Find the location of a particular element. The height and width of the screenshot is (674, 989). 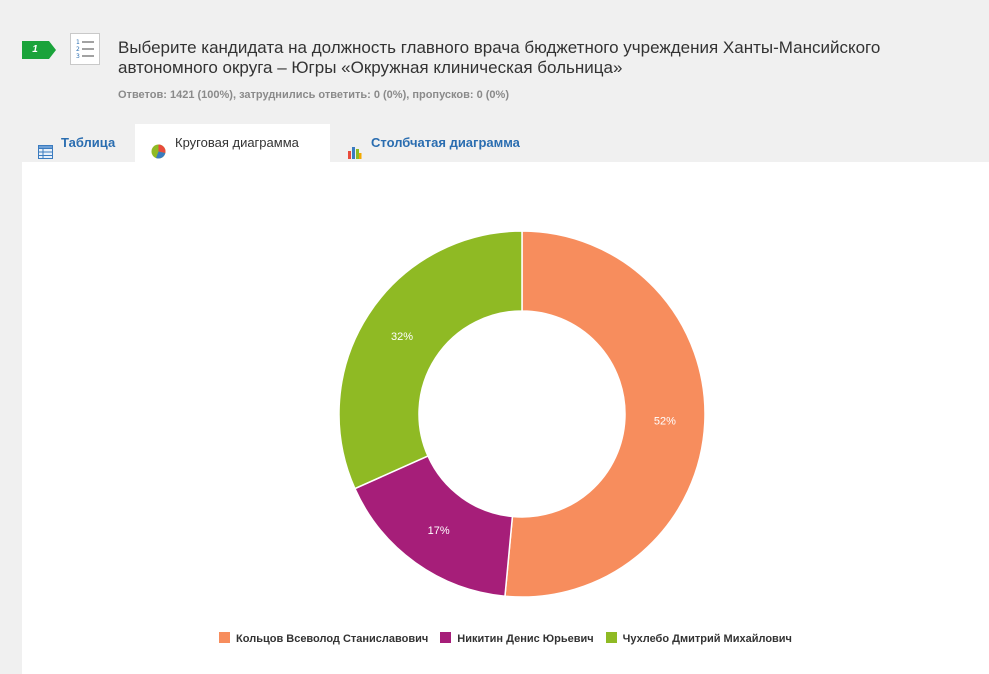

legend-item: Чухлебо Дмитрий Михайлович is located at coordinates (698, 638).